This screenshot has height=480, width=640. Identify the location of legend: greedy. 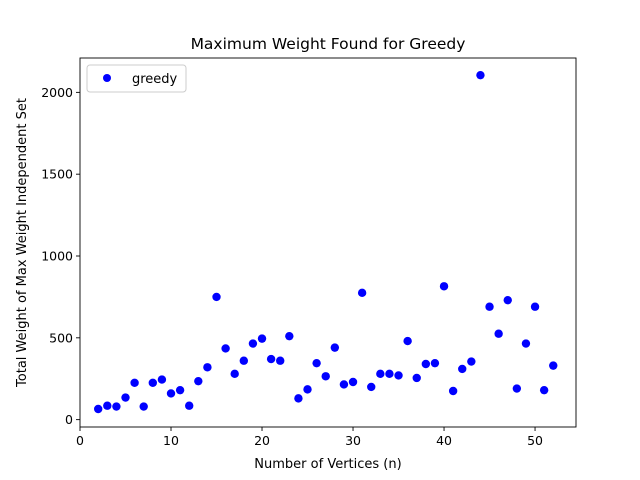
(136, 78).